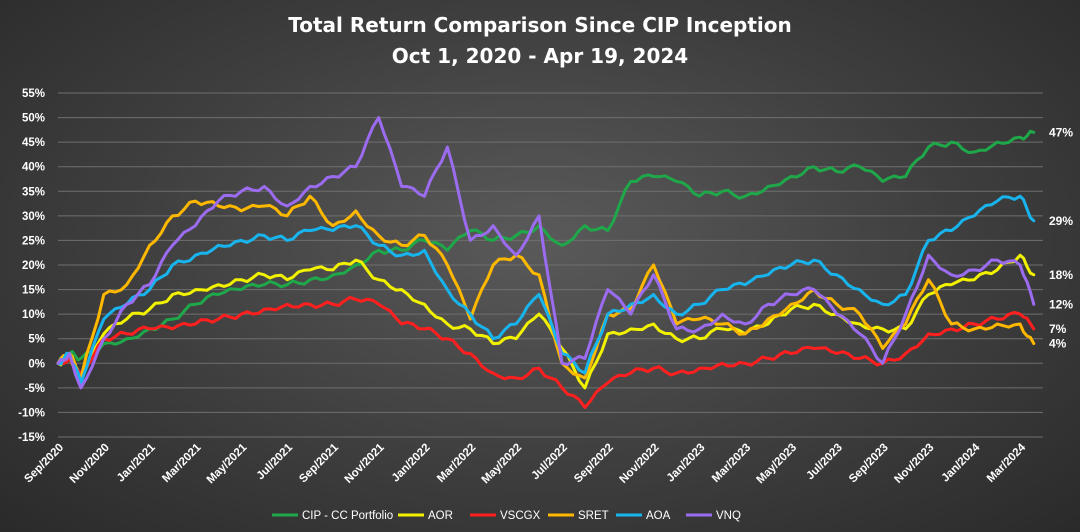  I want to click on x-tick-label: Jan/2023, so click(686, 463).